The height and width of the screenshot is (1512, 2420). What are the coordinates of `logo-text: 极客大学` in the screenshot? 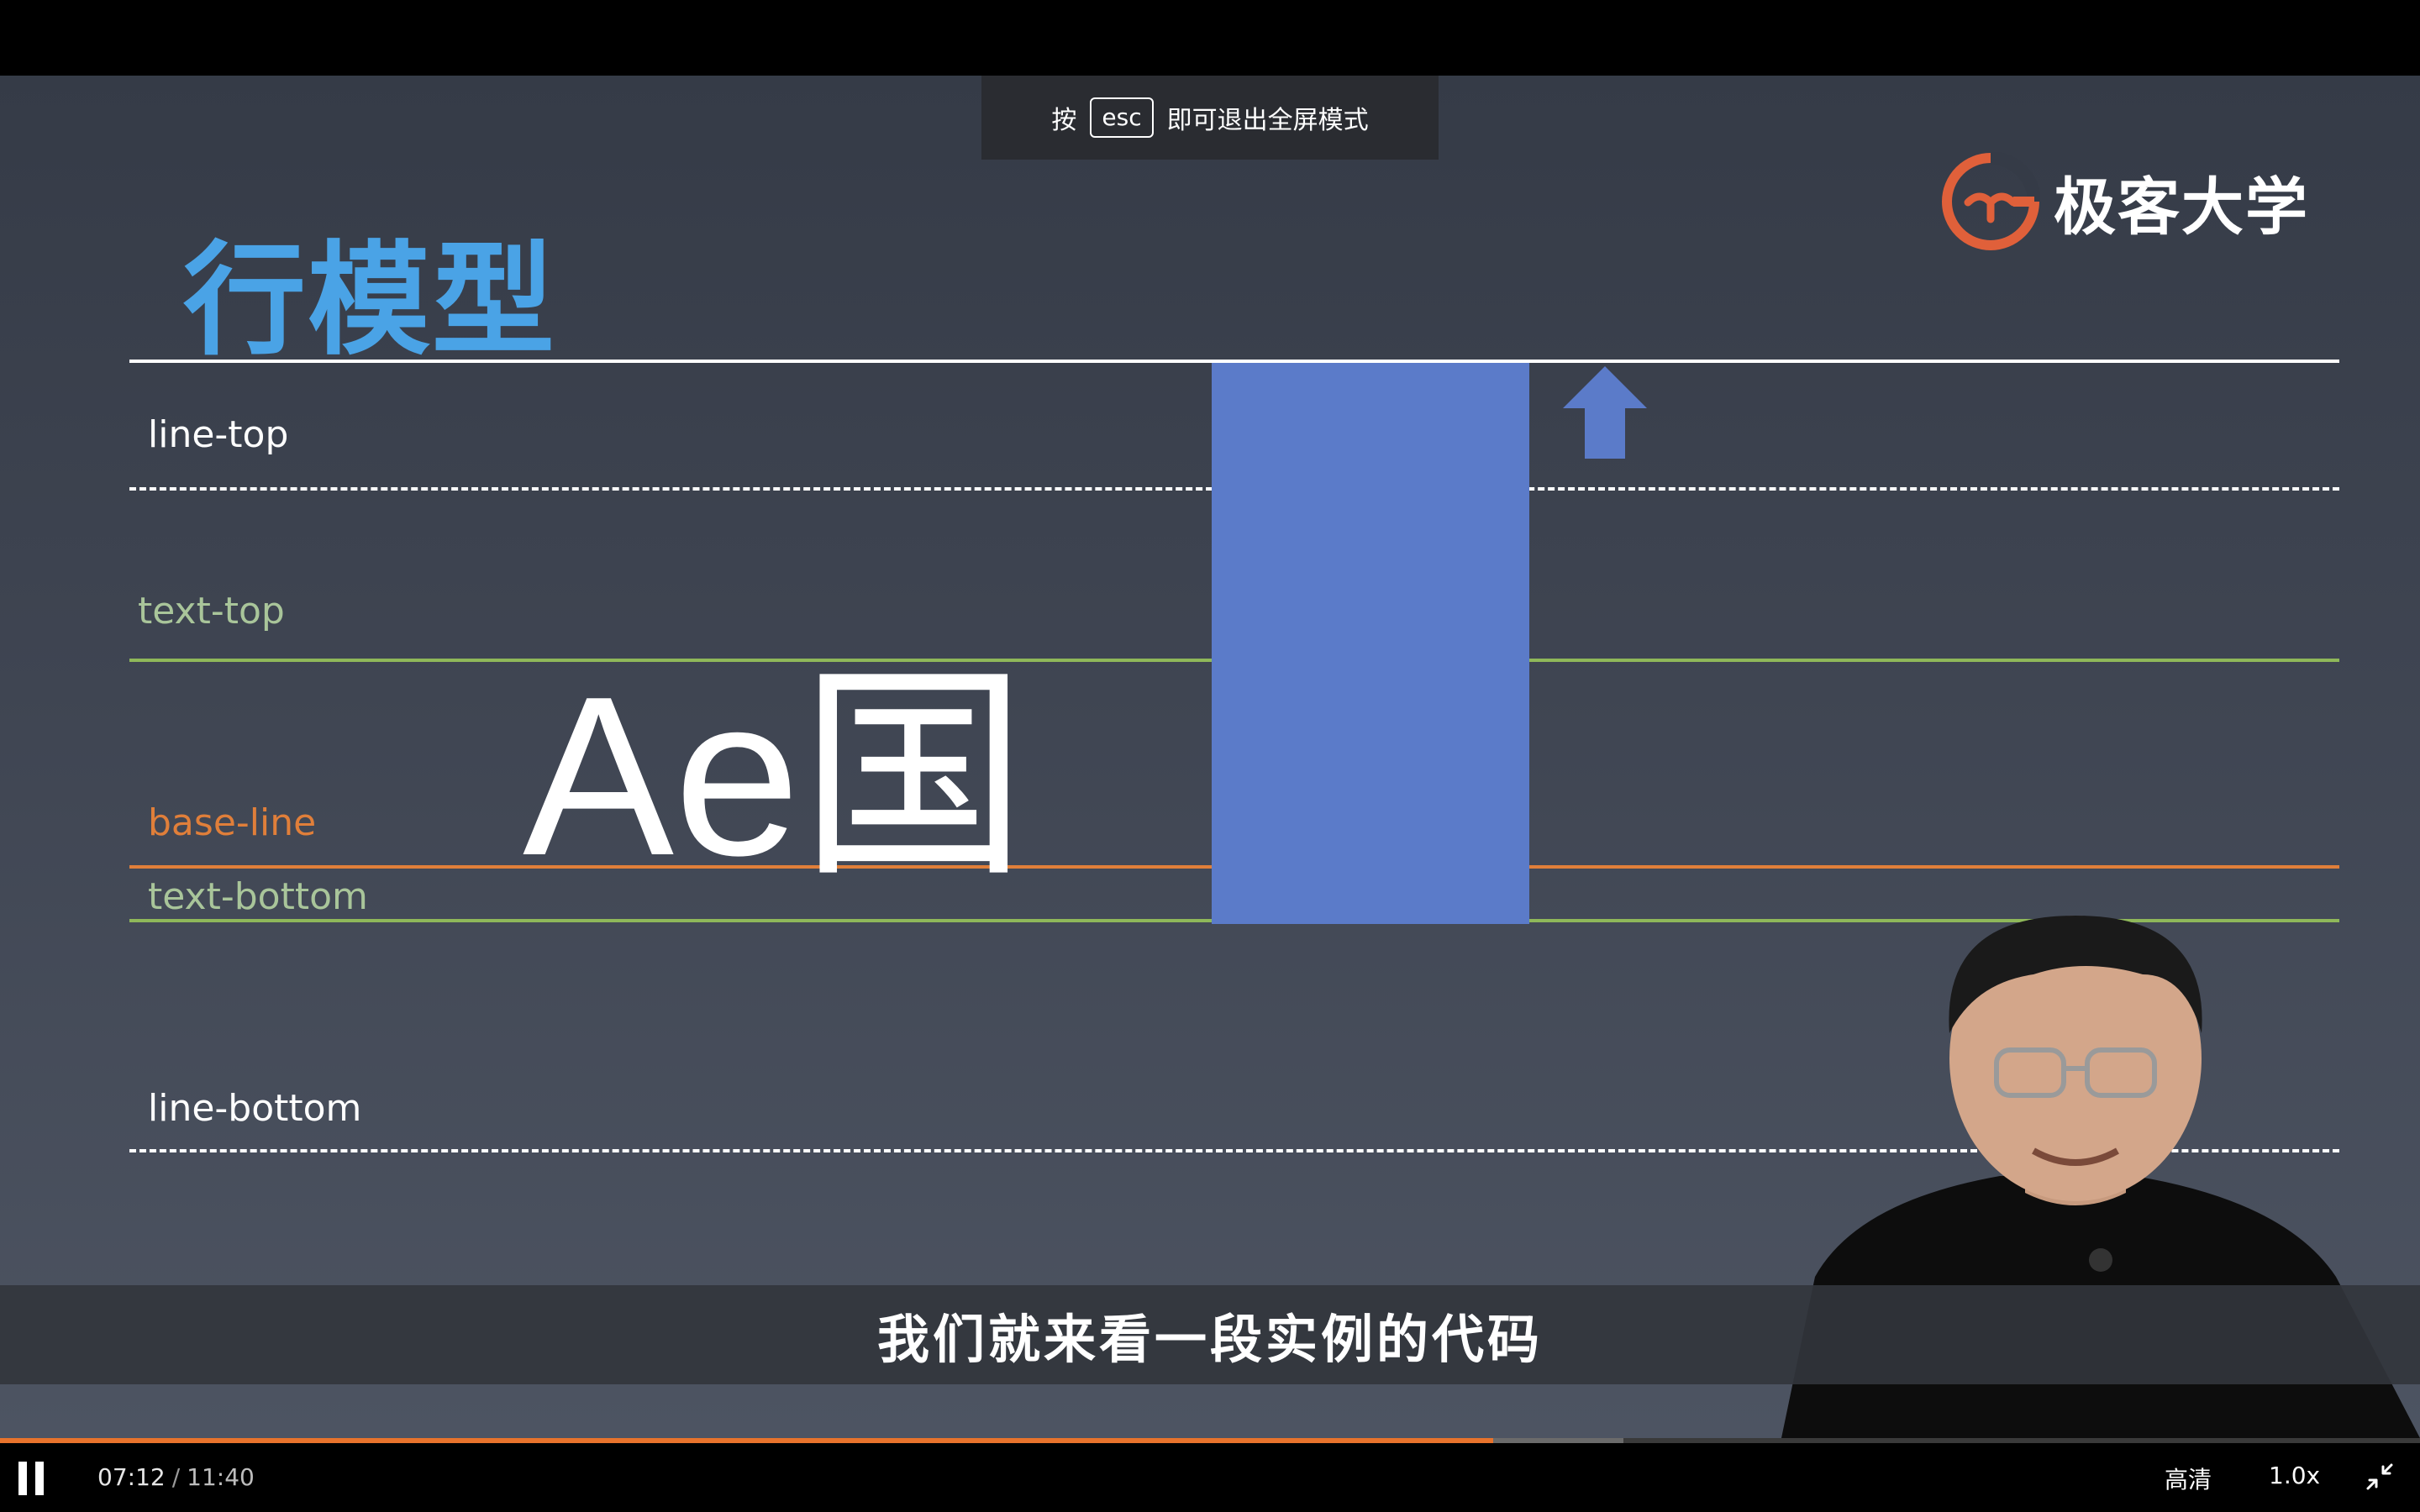 It's located at (2181, 207).